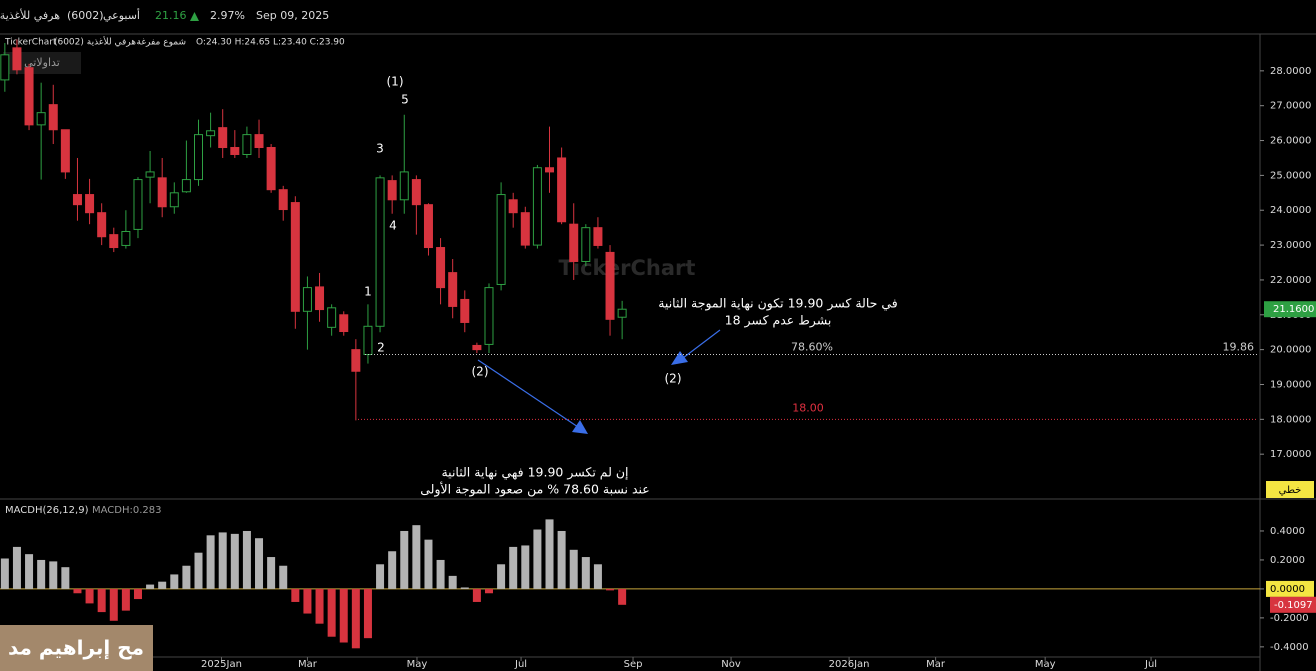 The width and height of the screenshot is (1316, 671). Describe the element at coordinates (1289, 618) in the screenshot. I see `y-tick-label: -0.2000` at that location.